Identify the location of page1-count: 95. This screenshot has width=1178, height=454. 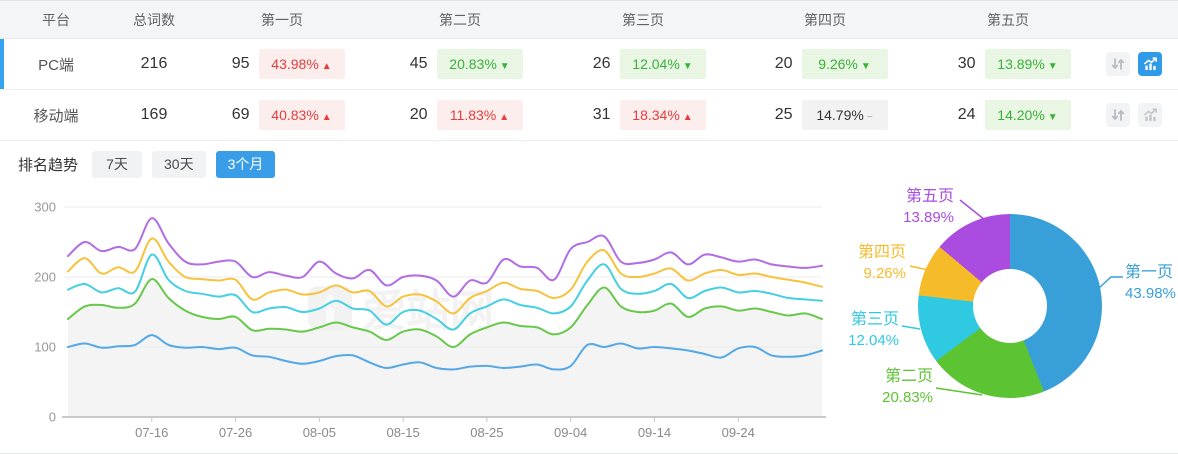
(240, 63).